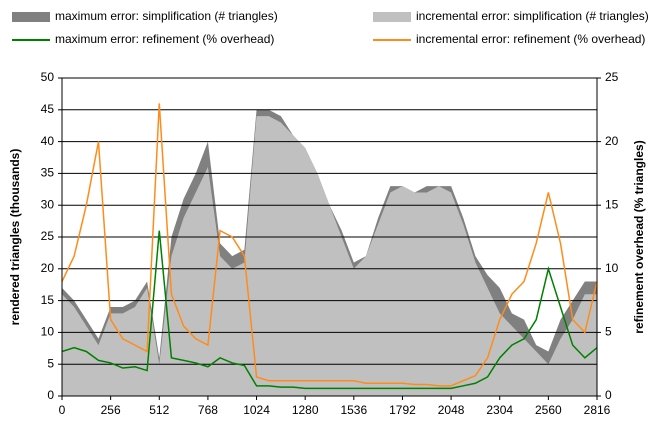 This screenshot has width=655, height=431. I want to click on x-tick-label: 2816, so click(597, 410).